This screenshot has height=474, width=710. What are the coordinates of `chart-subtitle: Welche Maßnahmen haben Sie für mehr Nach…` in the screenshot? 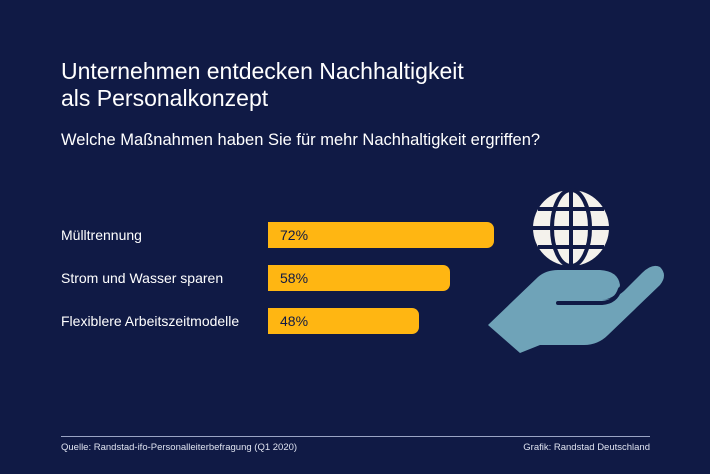 It's located at (301, 140).